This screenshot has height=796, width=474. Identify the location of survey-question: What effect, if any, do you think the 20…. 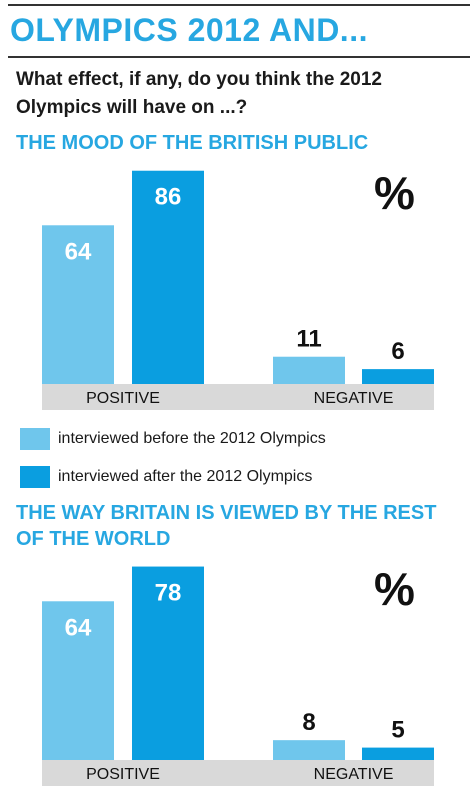
(199, 93).